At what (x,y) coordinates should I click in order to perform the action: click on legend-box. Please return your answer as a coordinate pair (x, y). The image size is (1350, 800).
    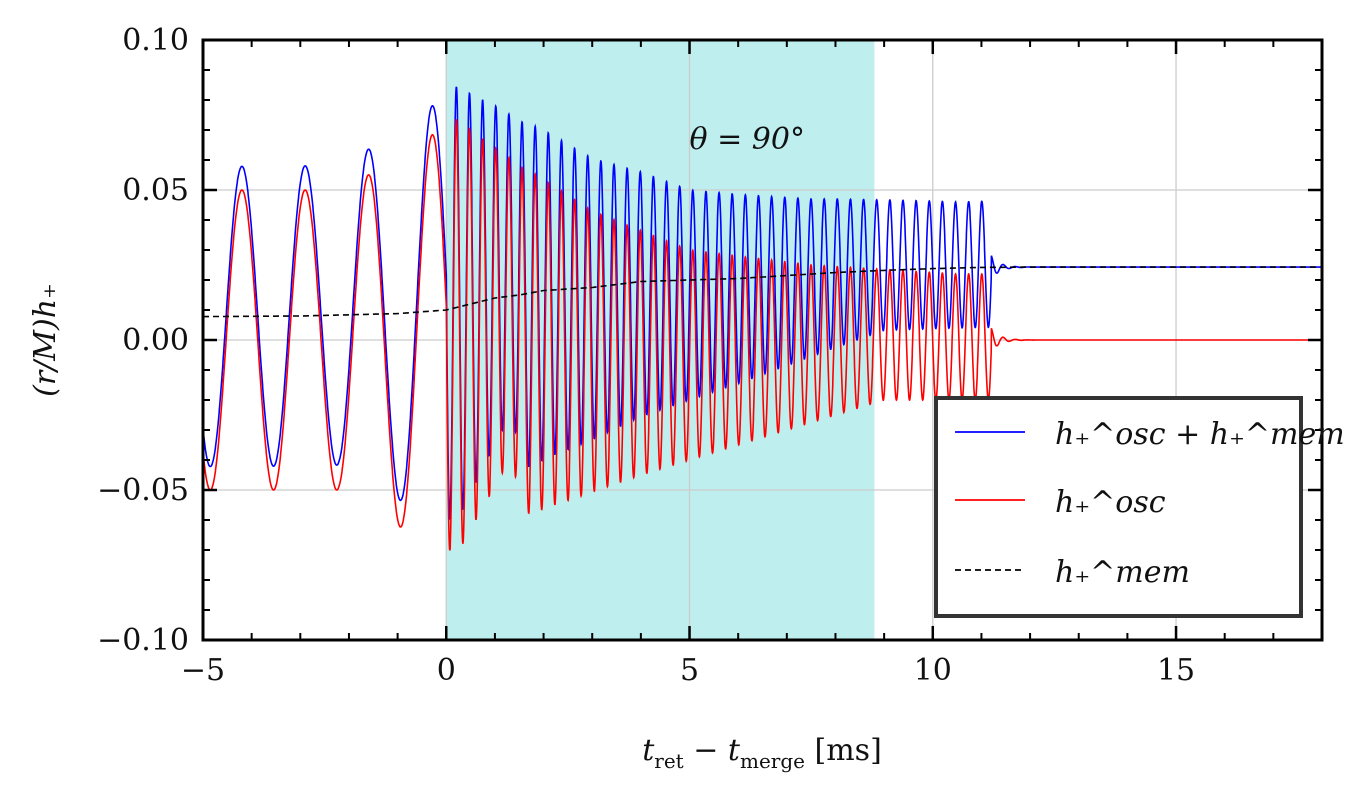
    Looking at the image, I should click on (1118, 507).